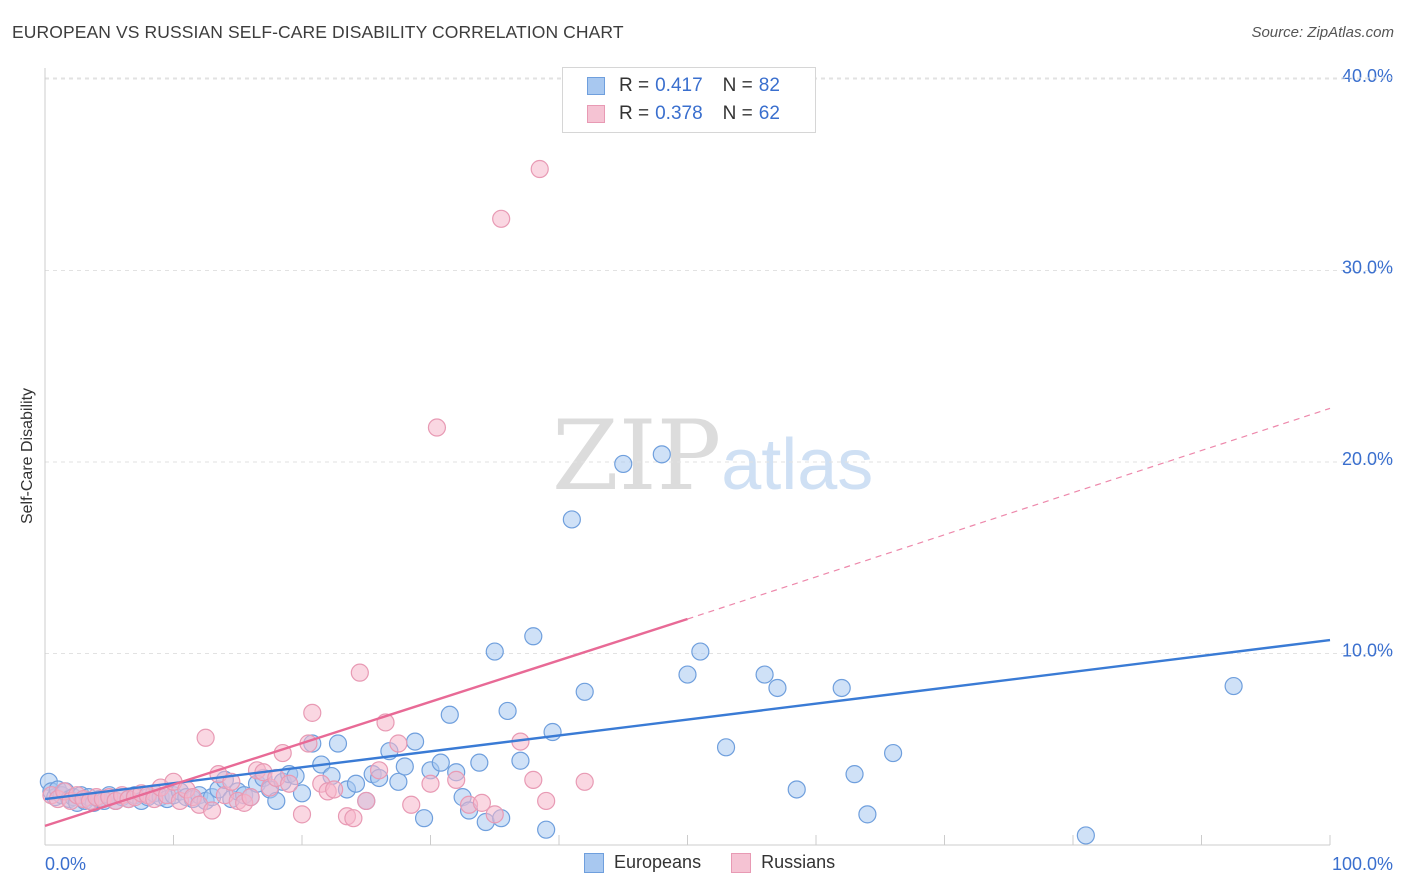 The width and height of the screenshot is (1406, 892). I want to click on legend-label-russians: Russians, so click(798, 862).